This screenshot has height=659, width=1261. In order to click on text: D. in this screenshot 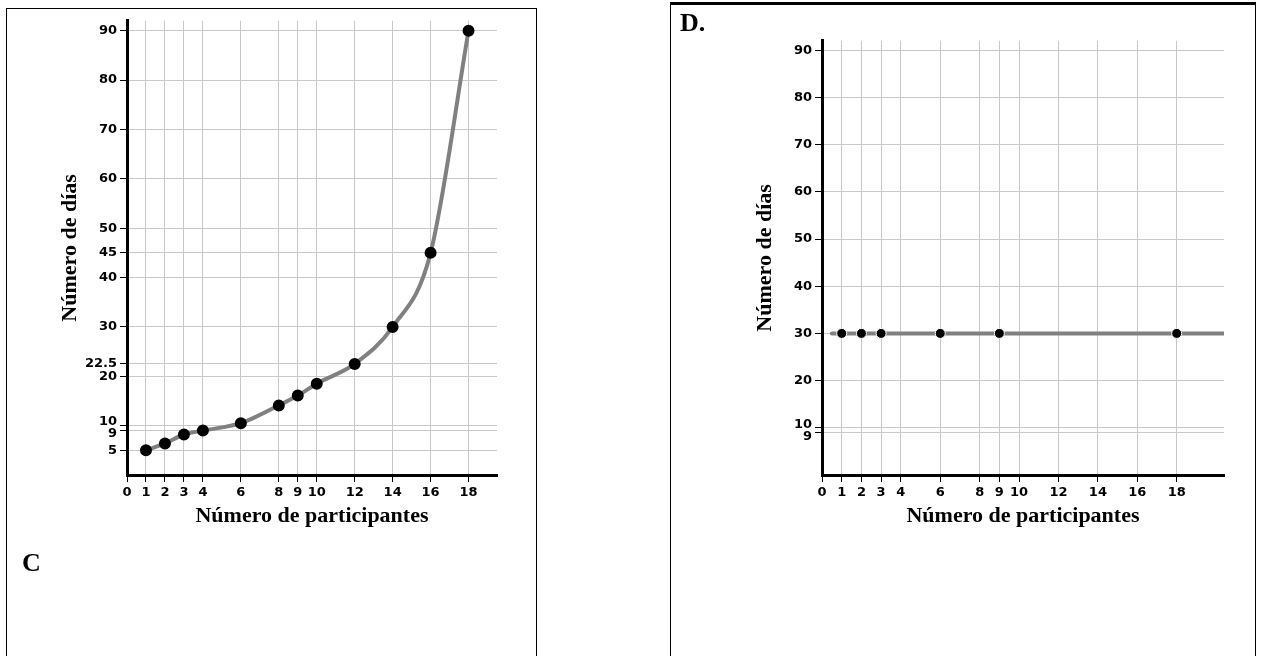, I will do `click(693, 23)`.